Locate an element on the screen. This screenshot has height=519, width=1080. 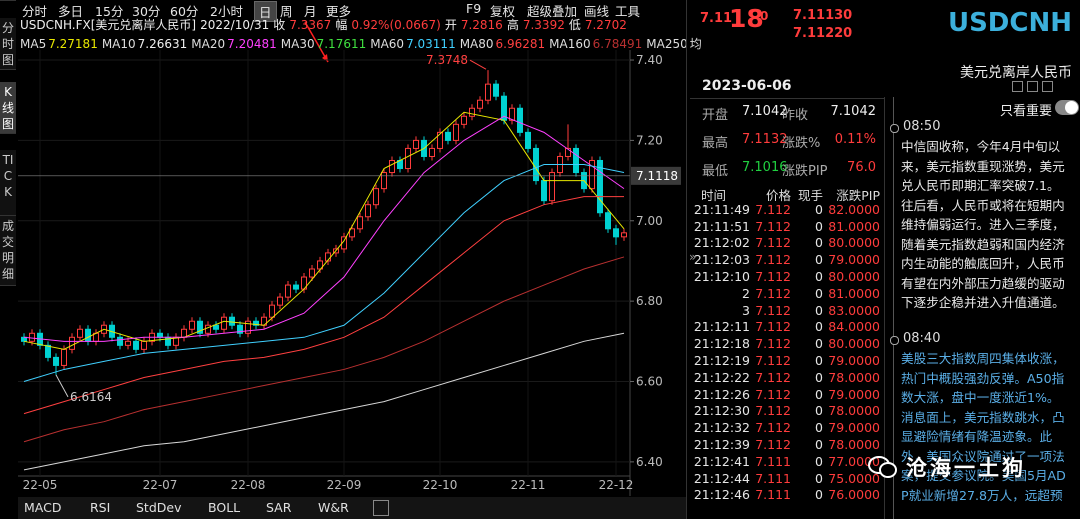
ma-more: 均 is located at coordinates (695, 44).